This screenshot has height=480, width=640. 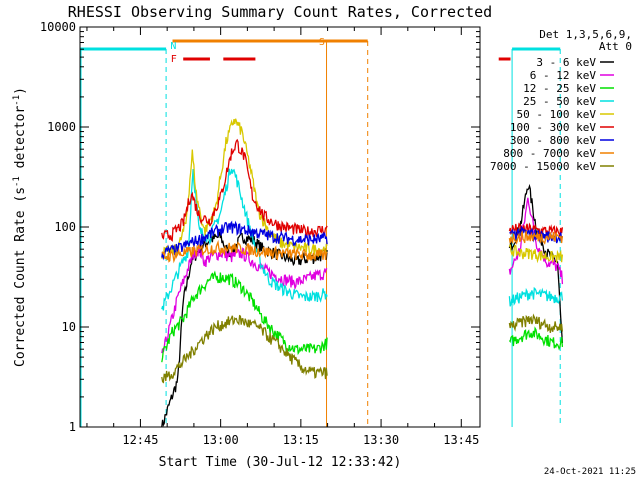 What do you see at coordinates (322, 42) in the screenshot?
I see `annotation-s: S` at bounding box center [322, 42].